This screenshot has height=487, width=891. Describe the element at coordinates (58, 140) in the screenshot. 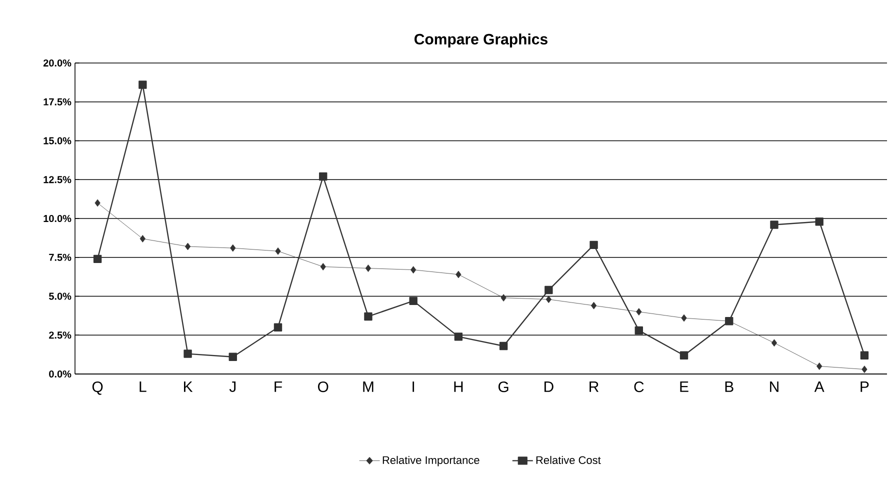

I see `y-tick-label: 15.0%` at that location.